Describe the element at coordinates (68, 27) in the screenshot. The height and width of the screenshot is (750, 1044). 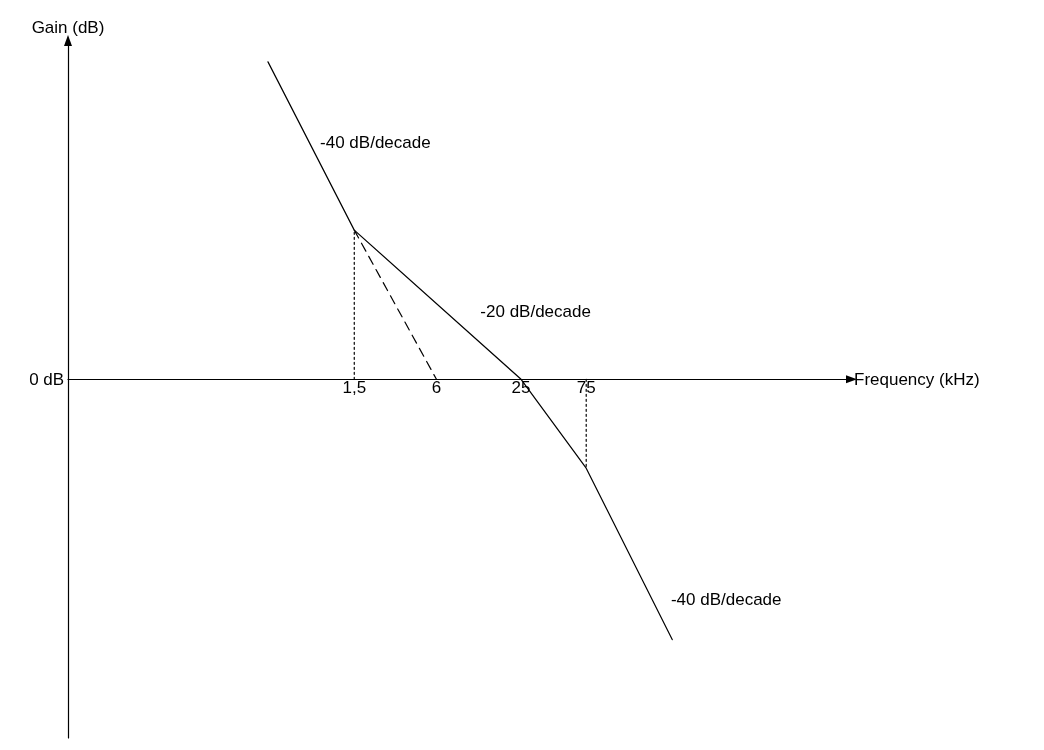
I see `y-axis-title: Gain (dB)` at that location.